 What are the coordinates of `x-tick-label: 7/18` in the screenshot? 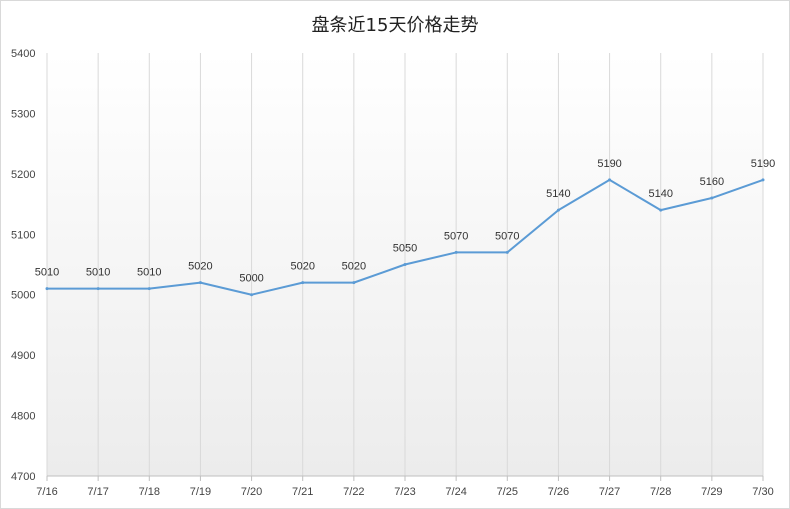 It's located at (149, 492).